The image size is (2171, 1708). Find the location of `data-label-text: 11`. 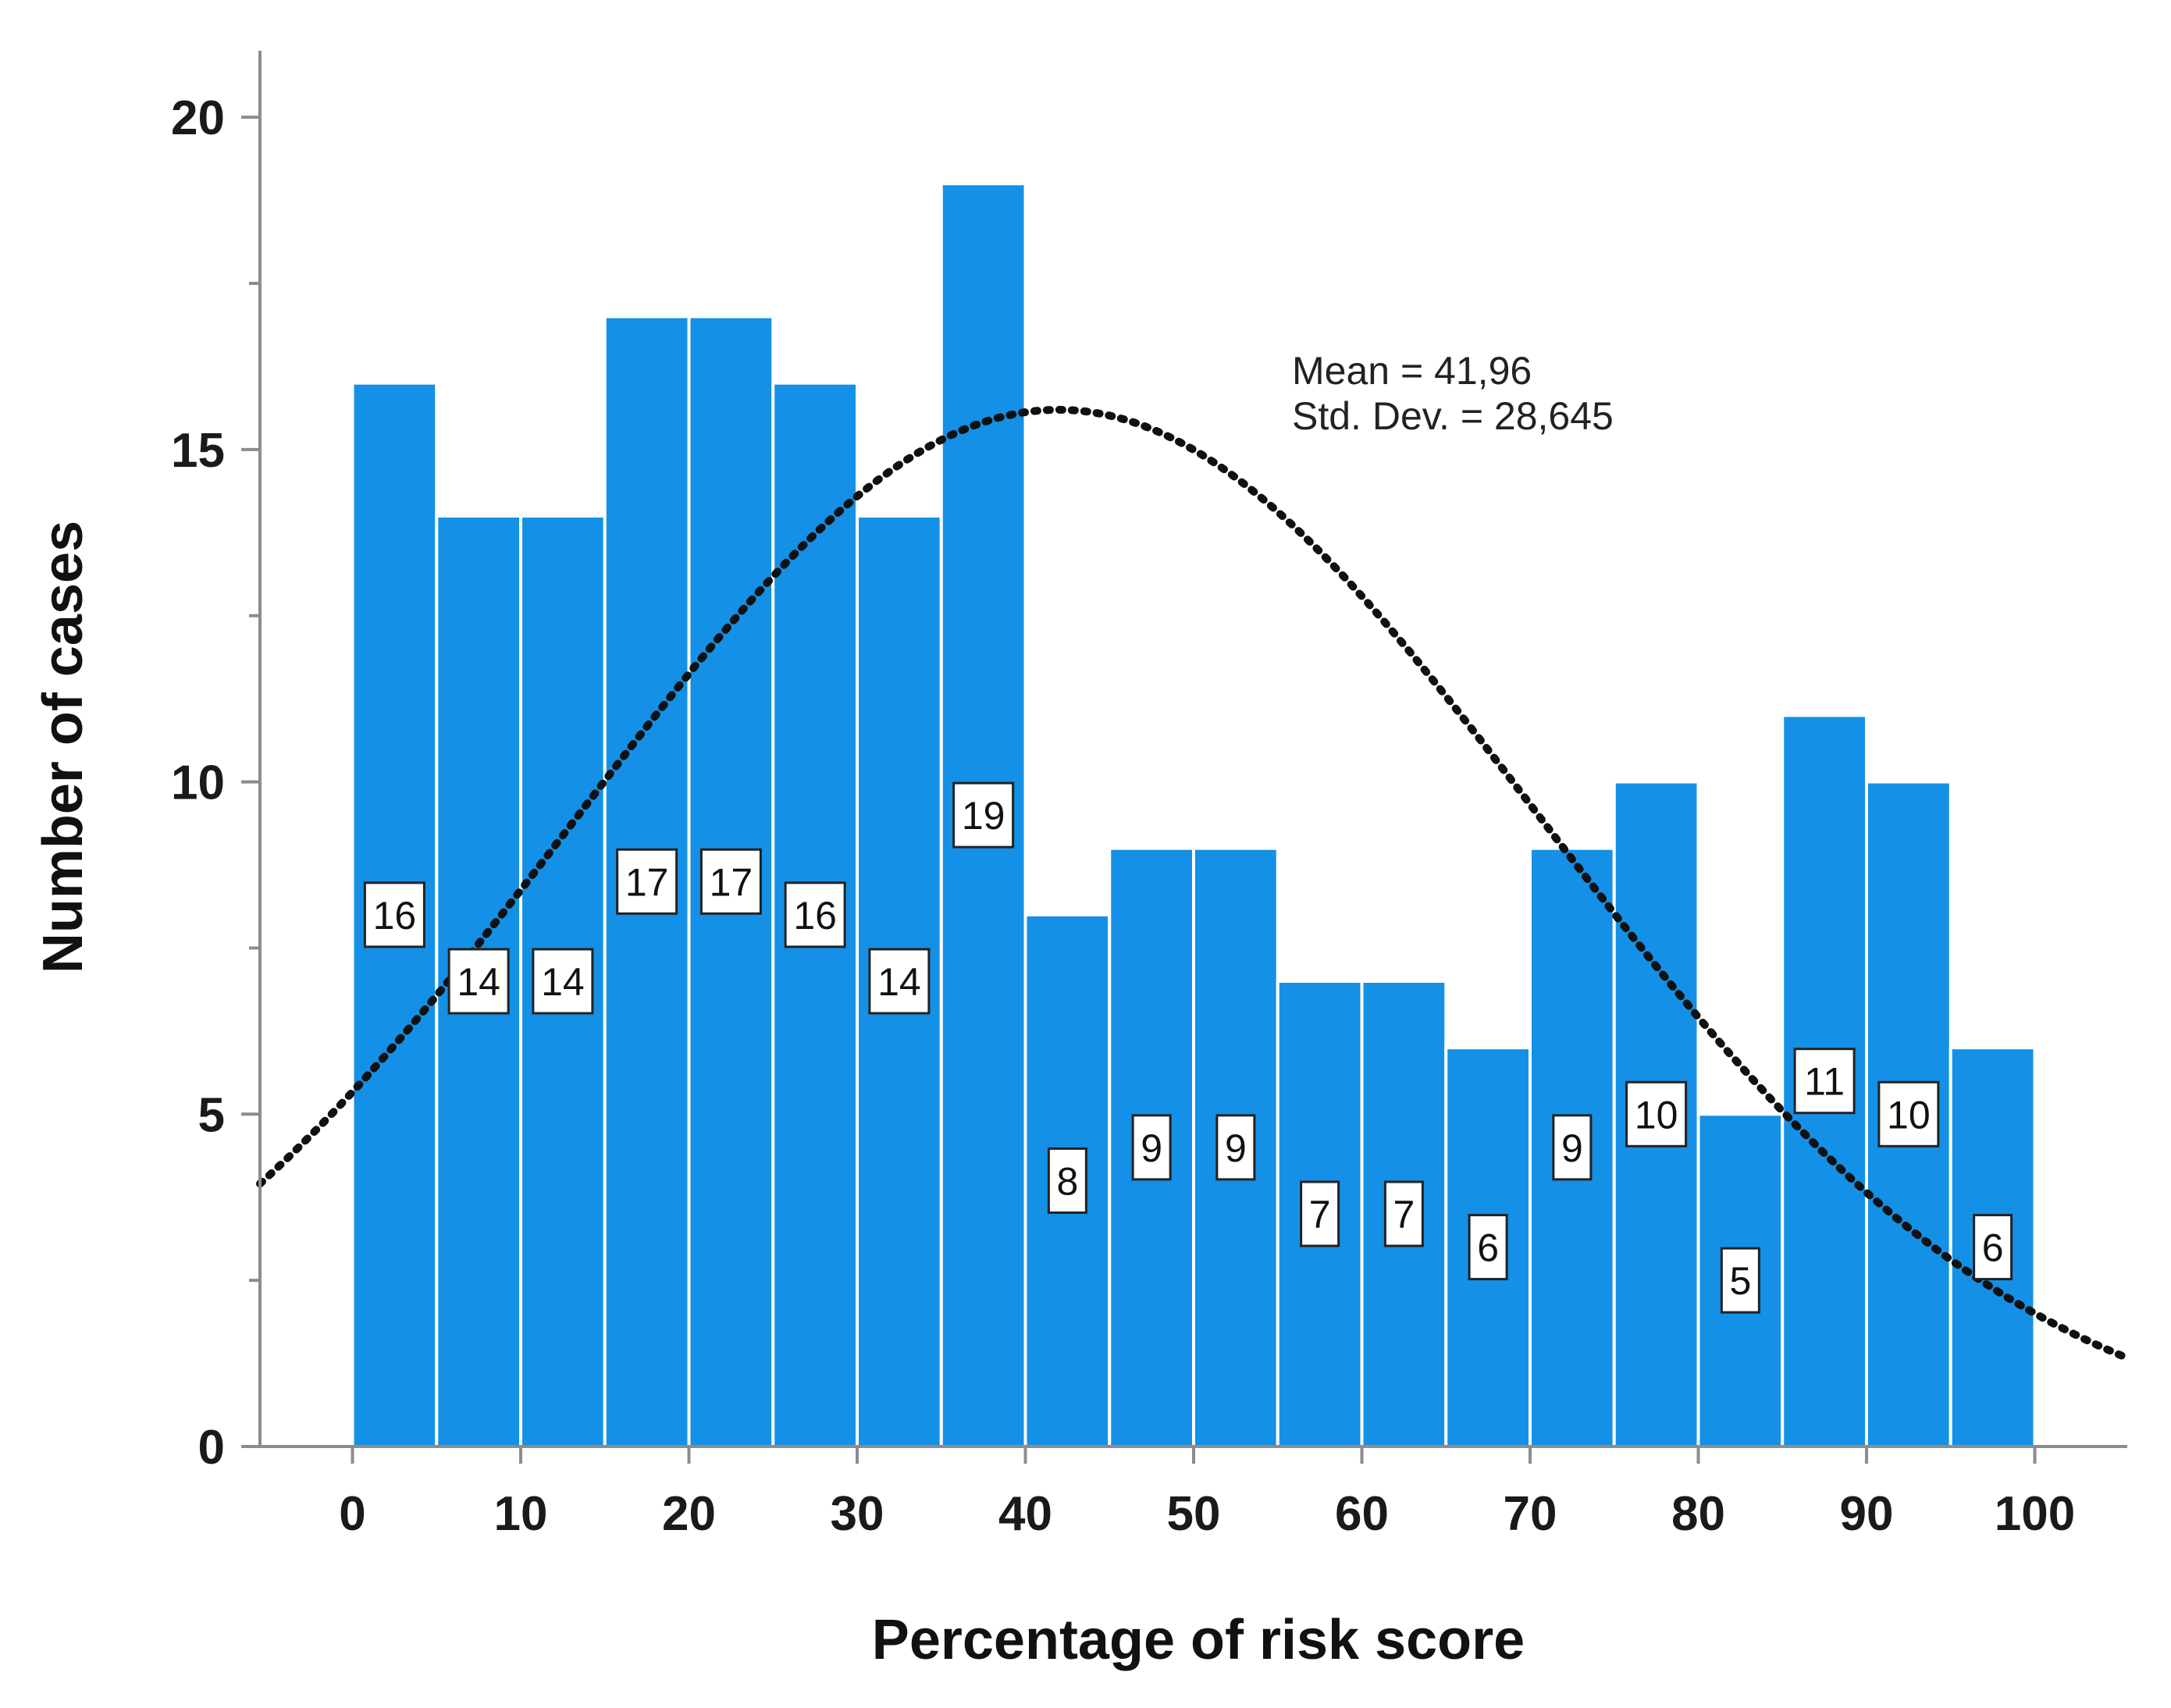

data-label-text: 11 is located at coordinates (1824, 1082).